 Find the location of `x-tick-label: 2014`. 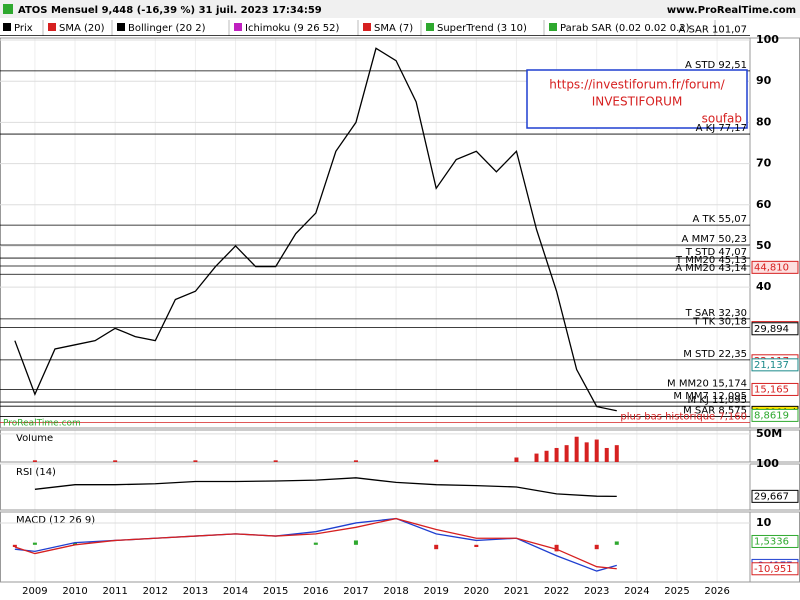

x-tick-label: 2014 is located at coordinates (235, 591).